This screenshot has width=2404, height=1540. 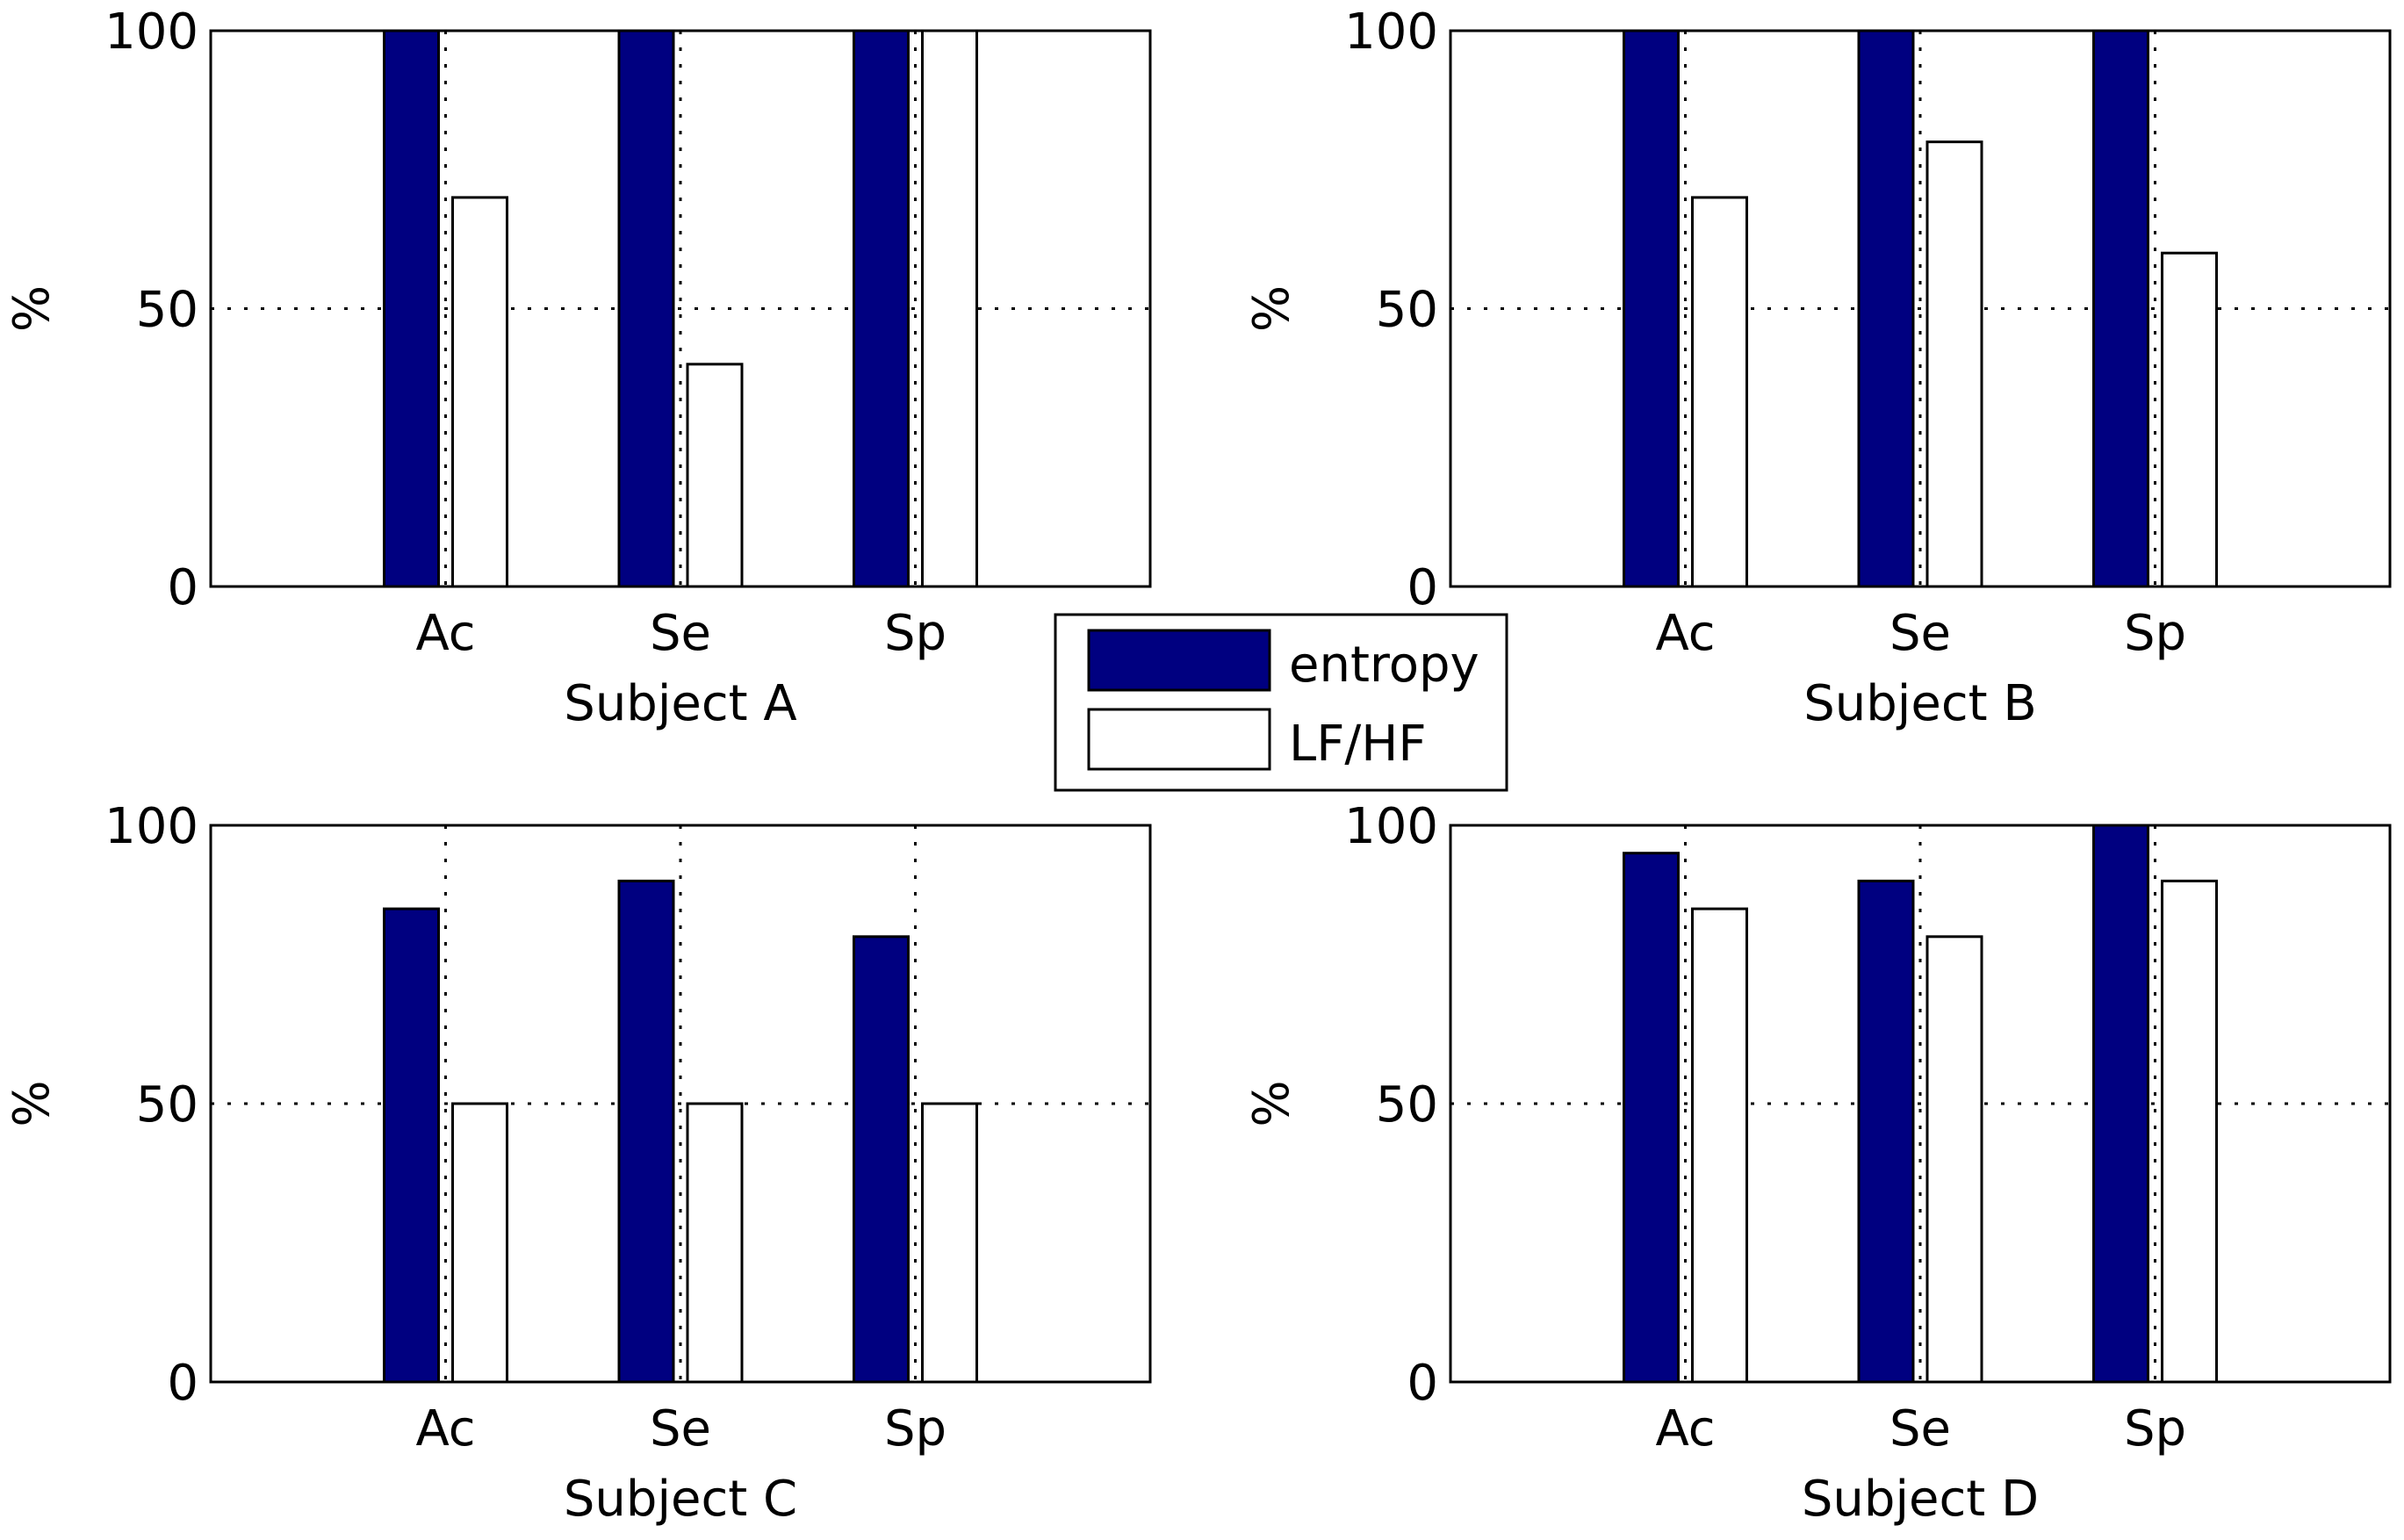 What do you see at coordinates (680, 703) in the screenshot?
I see `x-axis-label: Subject A` at bounding box center [680, 703].